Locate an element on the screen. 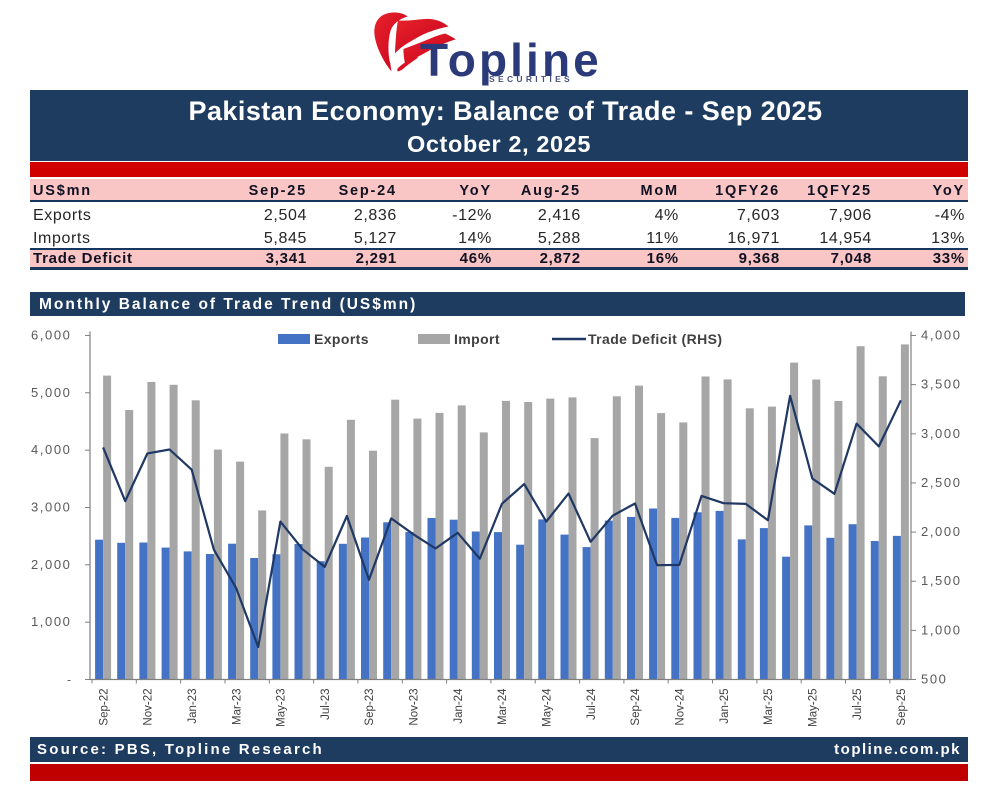  svg-text: Jul-25 is located at coordinates (858, 704).